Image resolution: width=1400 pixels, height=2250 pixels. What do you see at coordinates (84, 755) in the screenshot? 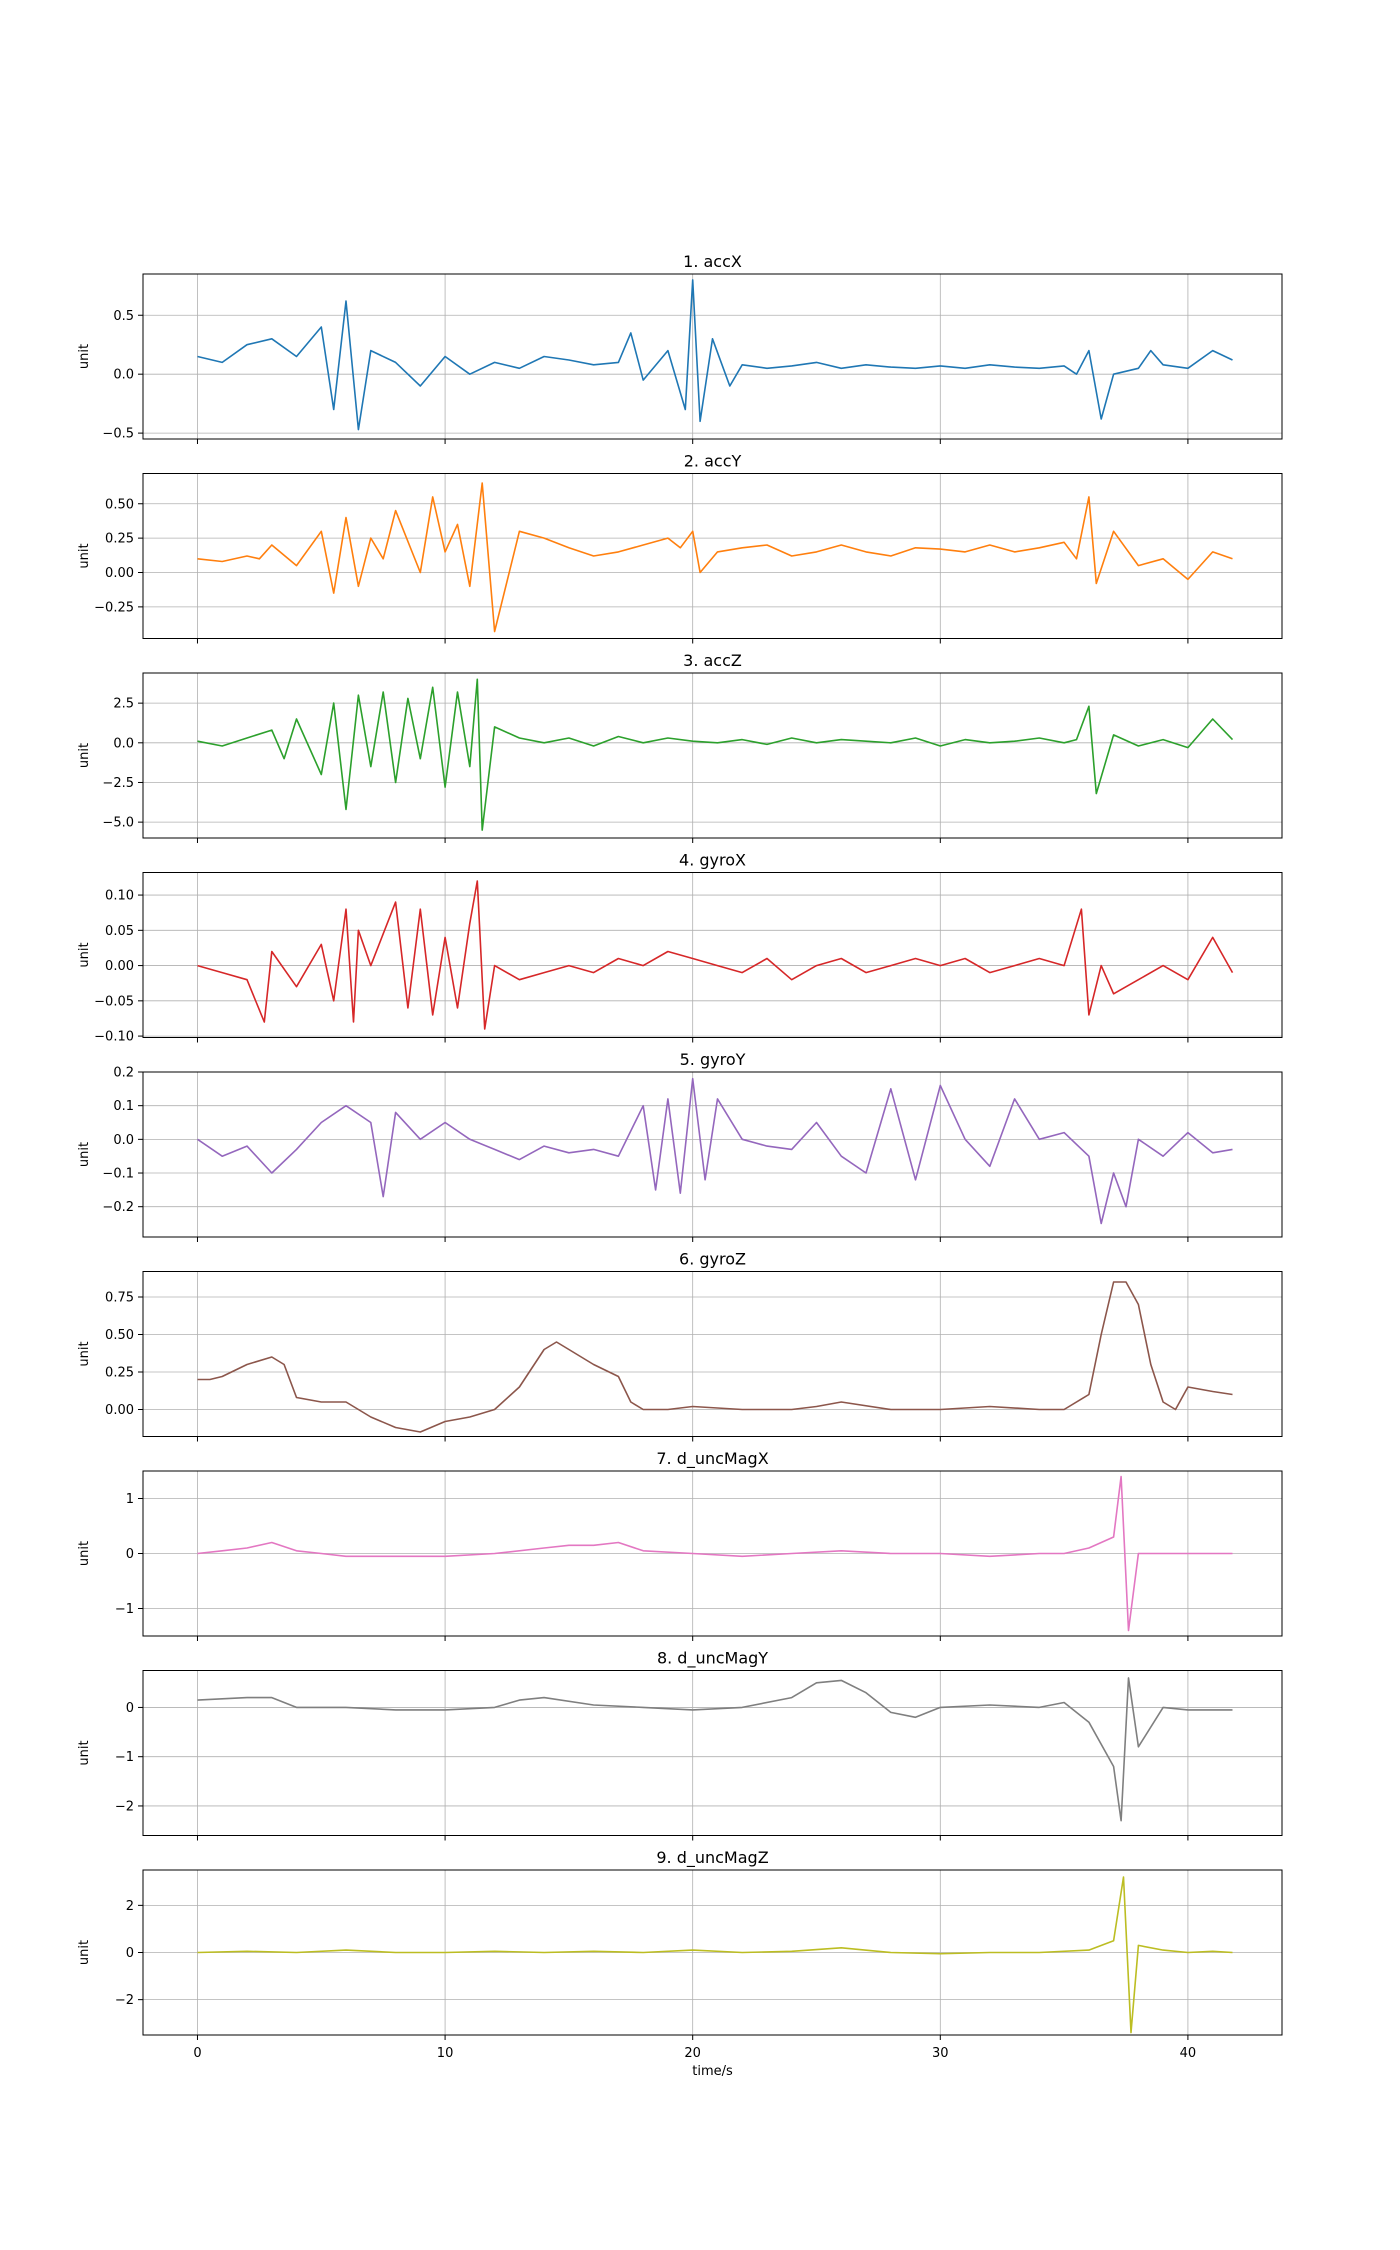
I see `y-axis-label-3: unit` at bounding box center [84, 755].